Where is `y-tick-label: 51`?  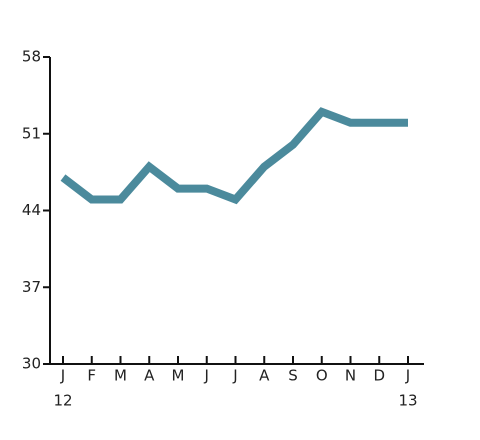 y-tick-label: 51 is located at coordinates (31, 133).